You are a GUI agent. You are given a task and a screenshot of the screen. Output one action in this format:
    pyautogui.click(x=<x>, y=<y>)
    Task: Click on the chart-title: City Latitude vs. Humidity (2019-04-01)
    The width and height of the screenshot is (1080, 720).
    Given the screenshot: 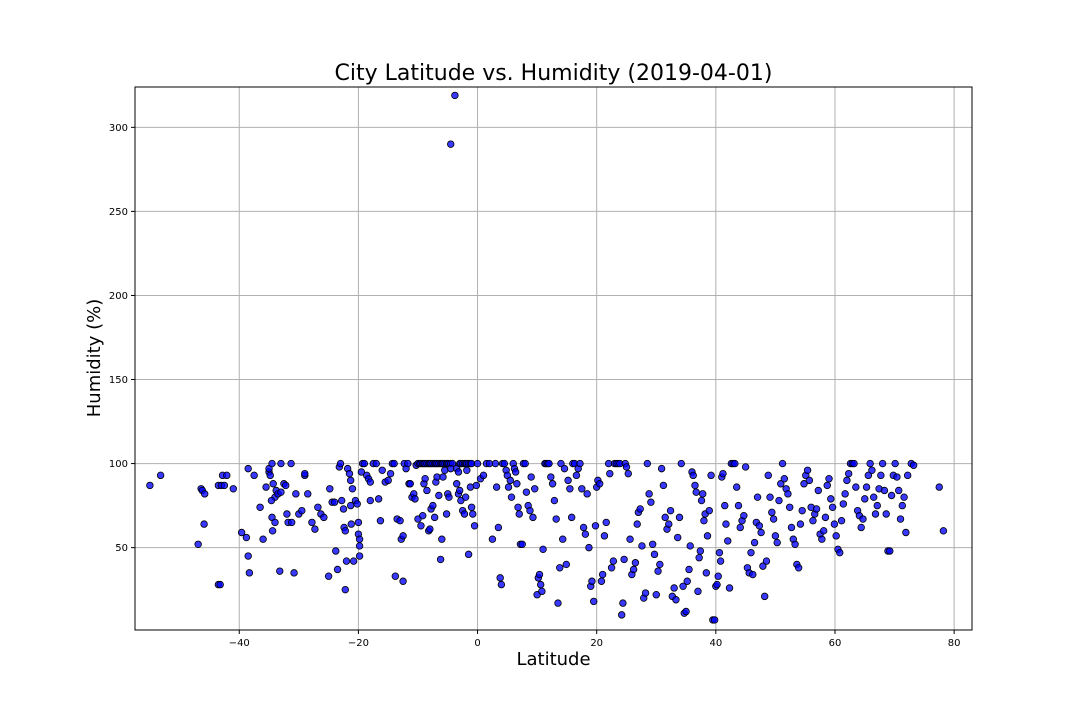 What is the action you would take?
    pyautogui.click(x=554, y=73)
    